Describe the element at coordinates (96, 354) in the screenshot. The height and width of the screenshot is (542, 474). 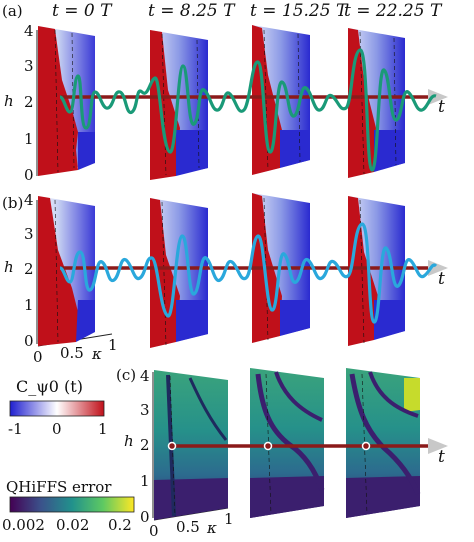
I see `kappa-axis-label-b: κ` at that location.